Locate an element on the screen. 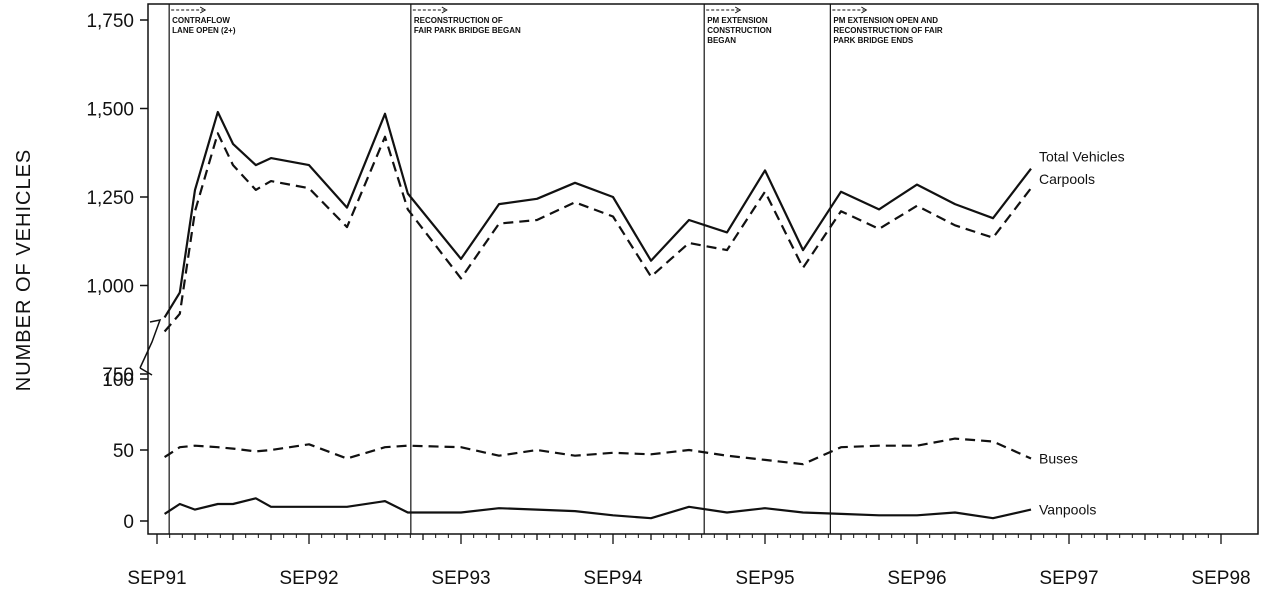 This screenshot has width=1263, height=592. y-tick-label: 1,250 is located at coordinates (110, 198).